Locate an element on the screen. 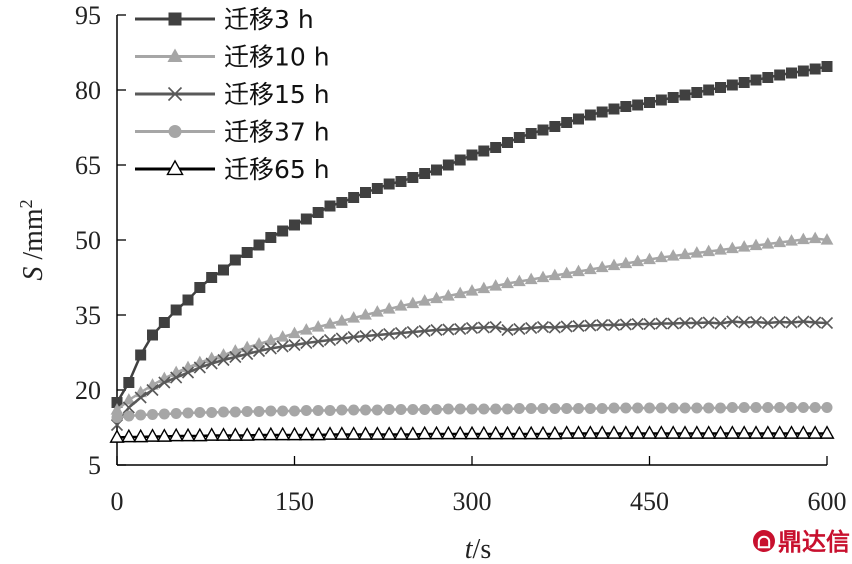 This screenshot has height=564, width=852. y-axis-unit: /mm is located at coordinates (33, 237).